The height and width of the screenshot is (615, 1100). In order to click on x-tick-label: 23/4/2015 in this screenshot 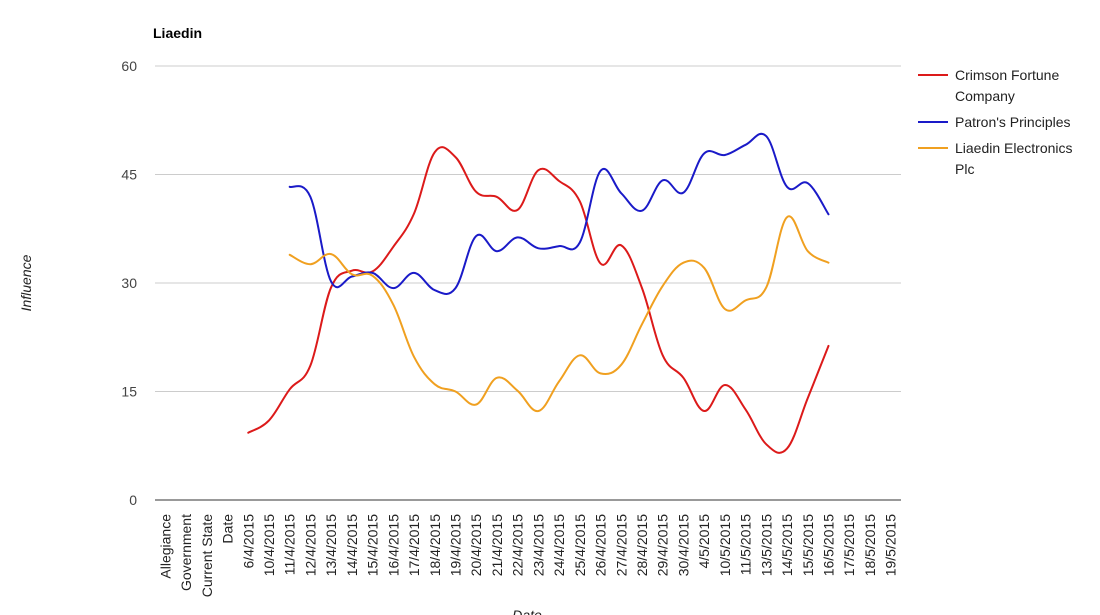, I will do `click(538, 545)`.